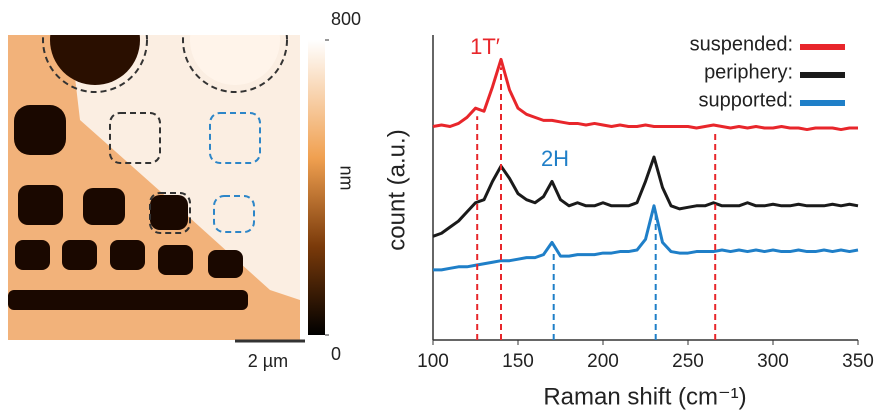 This screenshot has height=418, width=883. Describe the element at coordinates (485, 46) in the screenshot. I see `annotation: 1T′` at that location.